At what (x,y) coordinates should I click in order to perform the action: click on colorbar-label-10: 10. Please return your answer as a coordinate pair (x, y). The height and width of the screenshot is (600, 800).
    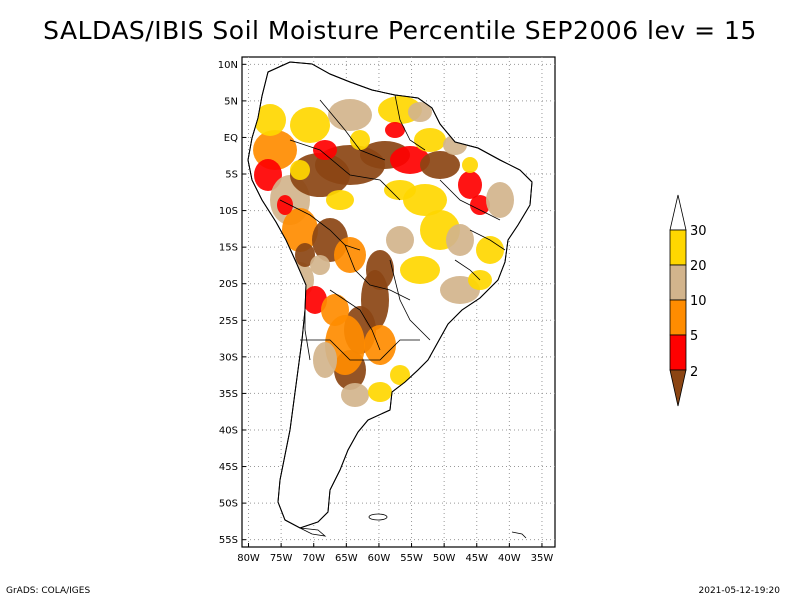
    Looking at the image, I should click on (698, 301).